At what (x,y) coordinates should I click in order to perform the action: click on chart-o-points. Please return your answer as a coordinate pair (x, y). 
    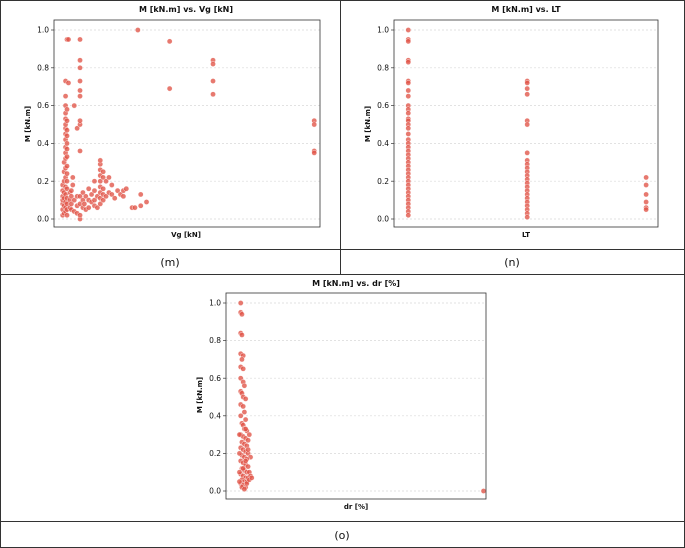
    Looking at the image, I should click on (361, 397).